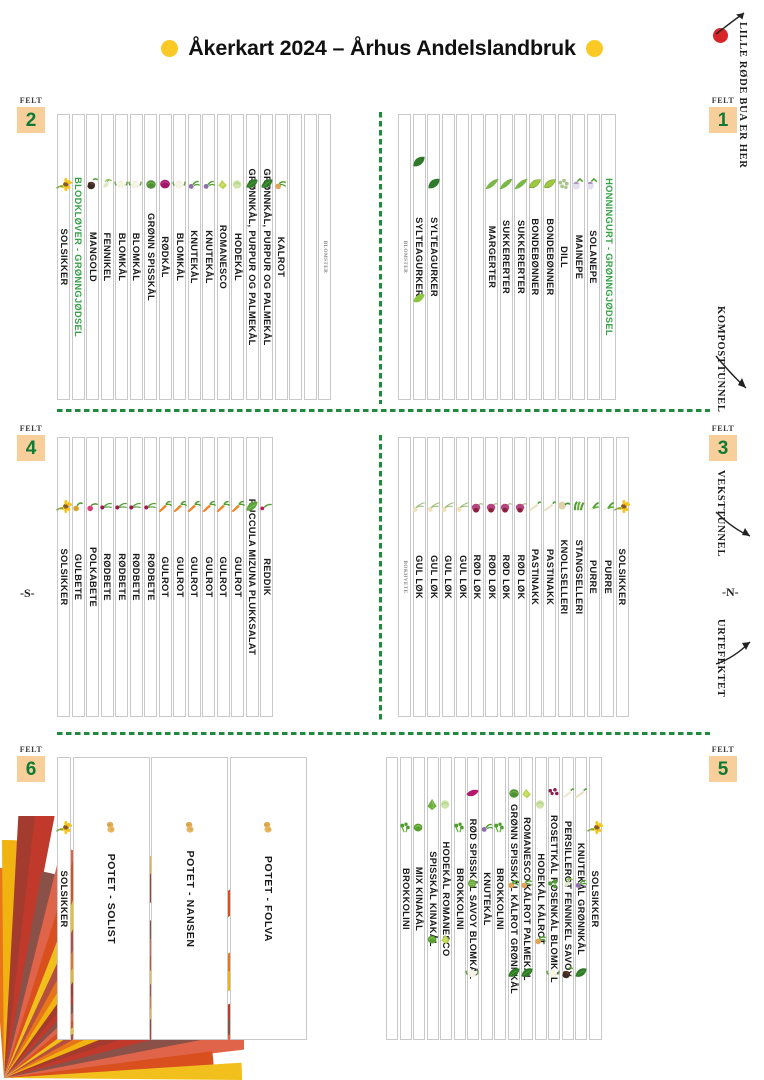 This screenshot has width=764, height=1080. I want to click on bed-row: MARGERTER, so click(491, 257).